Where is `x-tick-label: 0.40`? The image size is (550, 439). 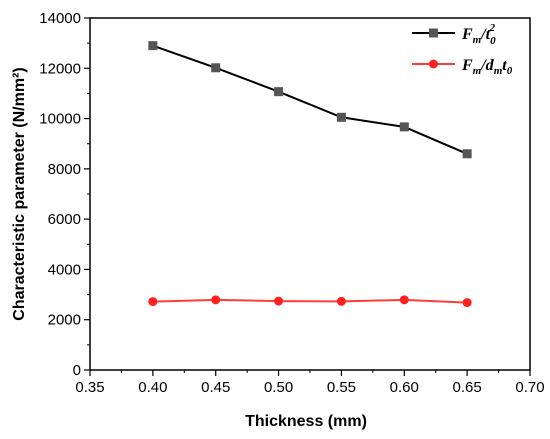
x-tick-label: 0.40 is located at coordinates (152, 387).